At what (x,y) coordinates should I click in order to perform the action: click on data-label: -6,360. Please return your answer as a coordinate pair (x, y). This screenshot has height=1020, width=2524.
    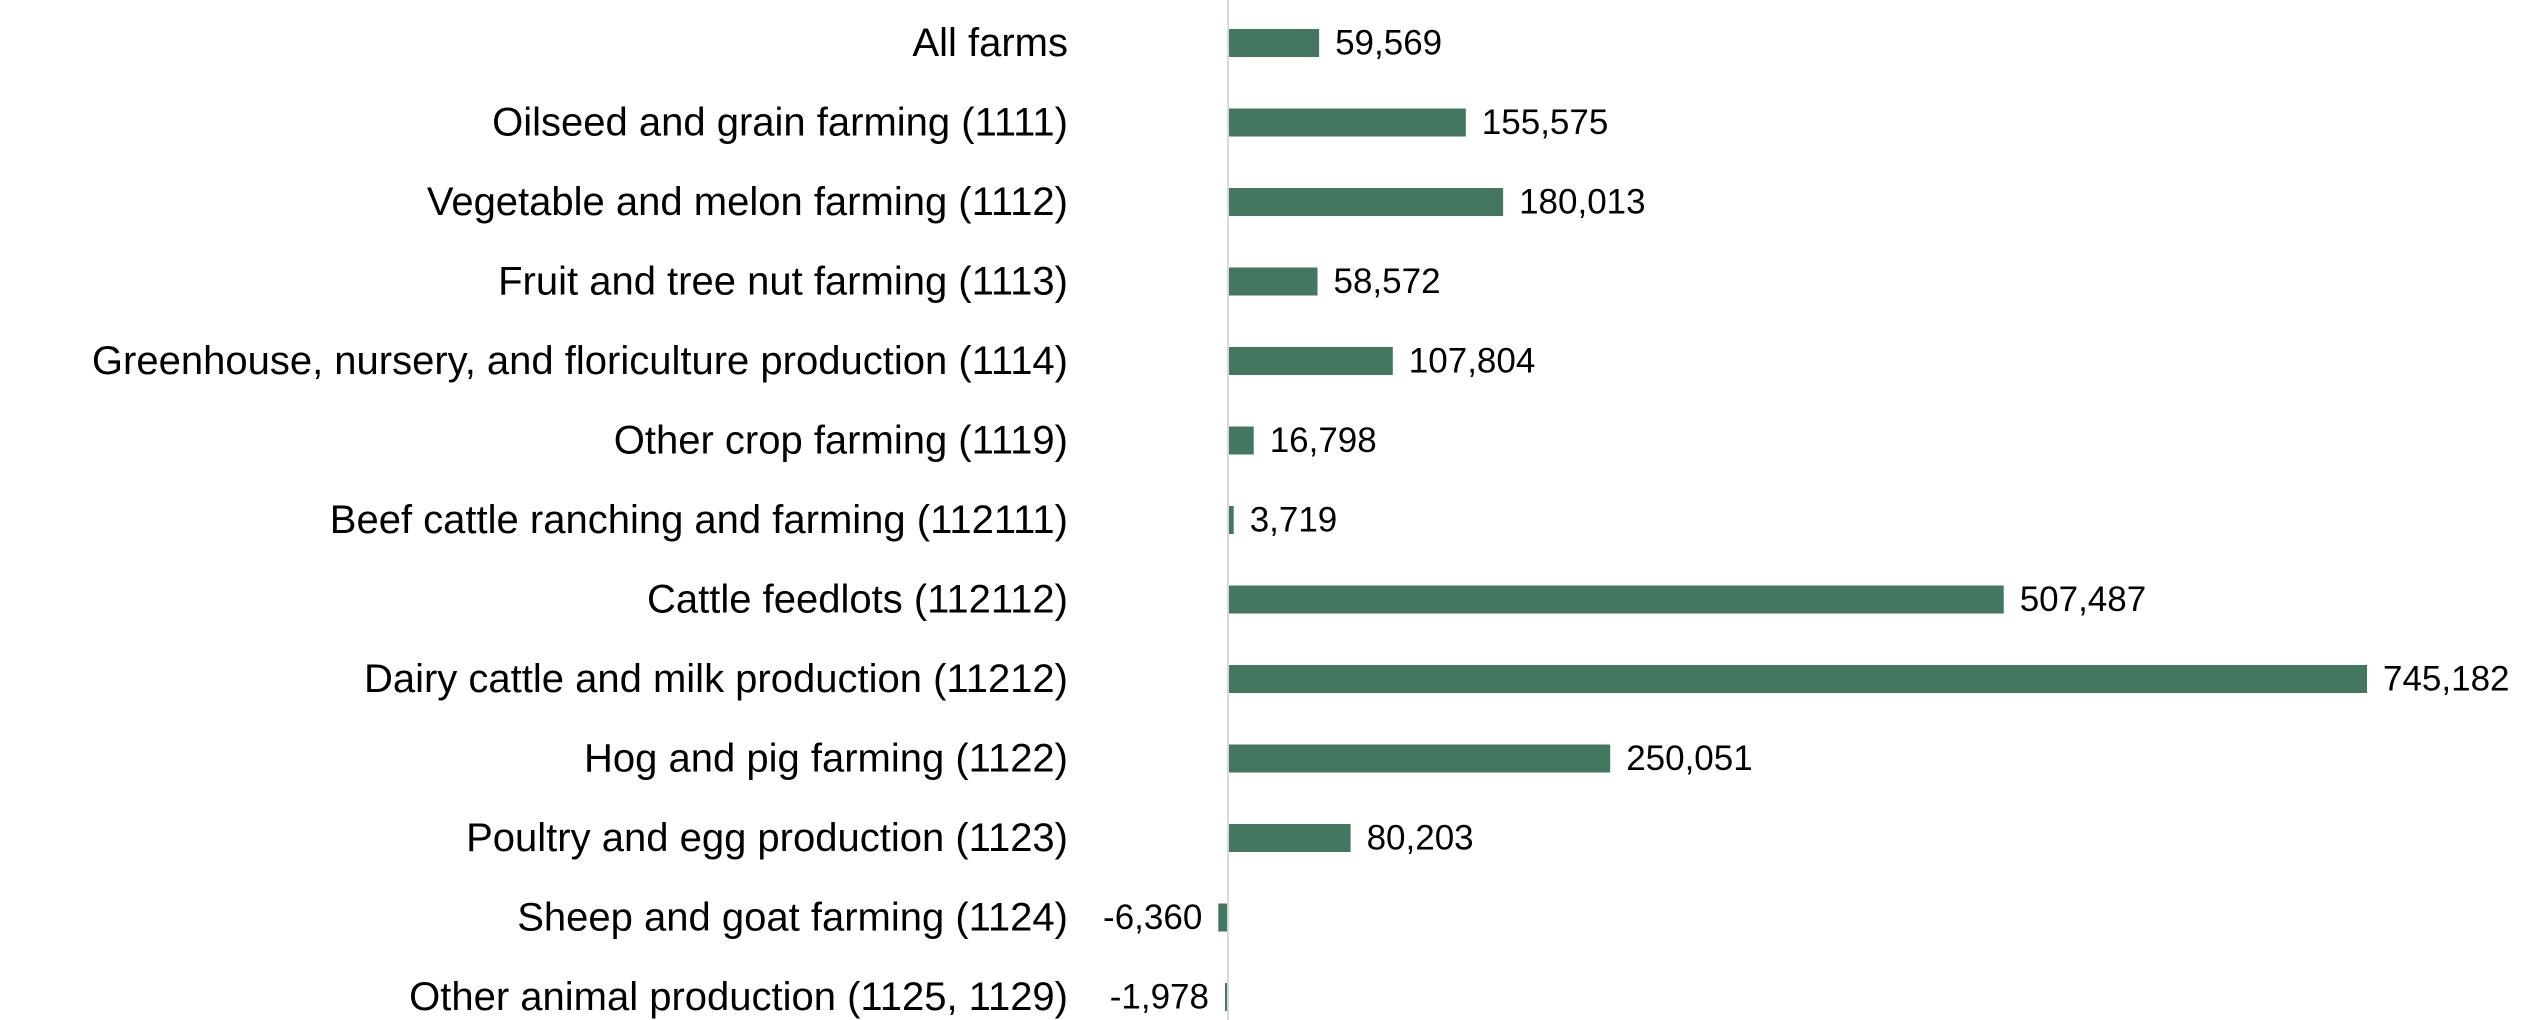
    Looking at the image, I should click on (1152, 917).